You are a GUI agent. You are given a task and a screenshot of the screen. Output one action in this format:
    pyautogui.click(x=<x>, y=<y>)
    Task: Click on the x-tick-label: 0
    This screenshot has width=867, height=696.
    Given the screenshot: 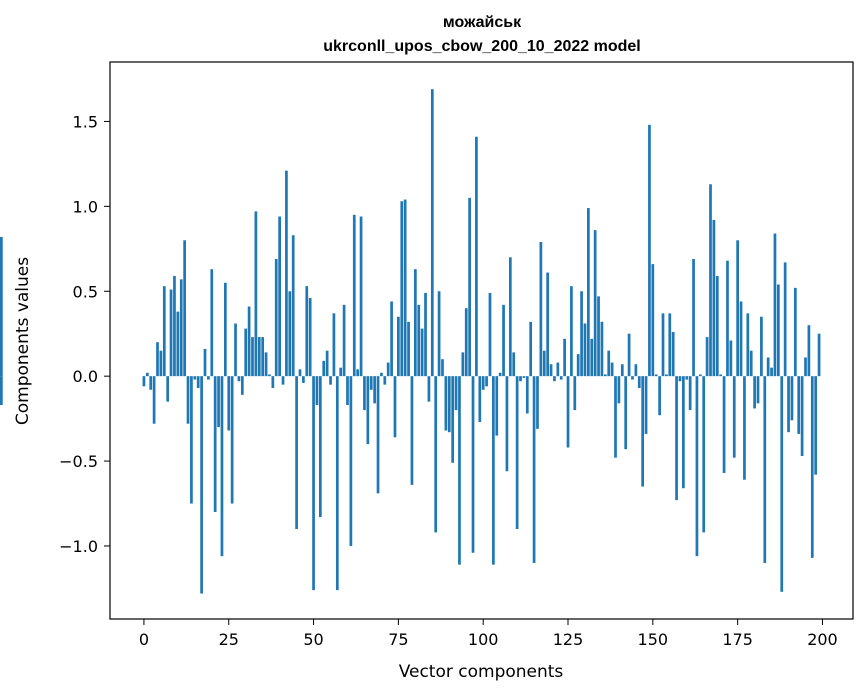 What is the action you would take?
    pyautogui.click(x=144, y=639)
    